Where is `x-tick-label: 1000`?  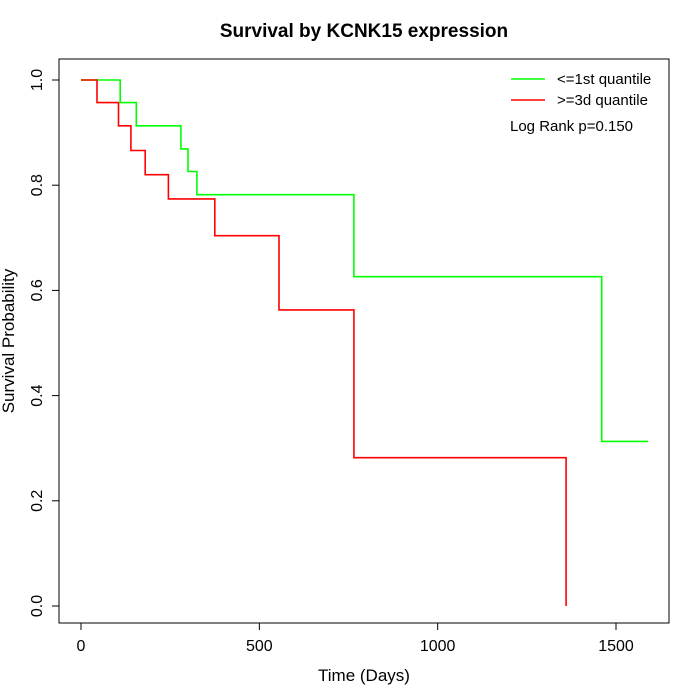 x-tick-label: 1000 is located at coordinates (438, 646).